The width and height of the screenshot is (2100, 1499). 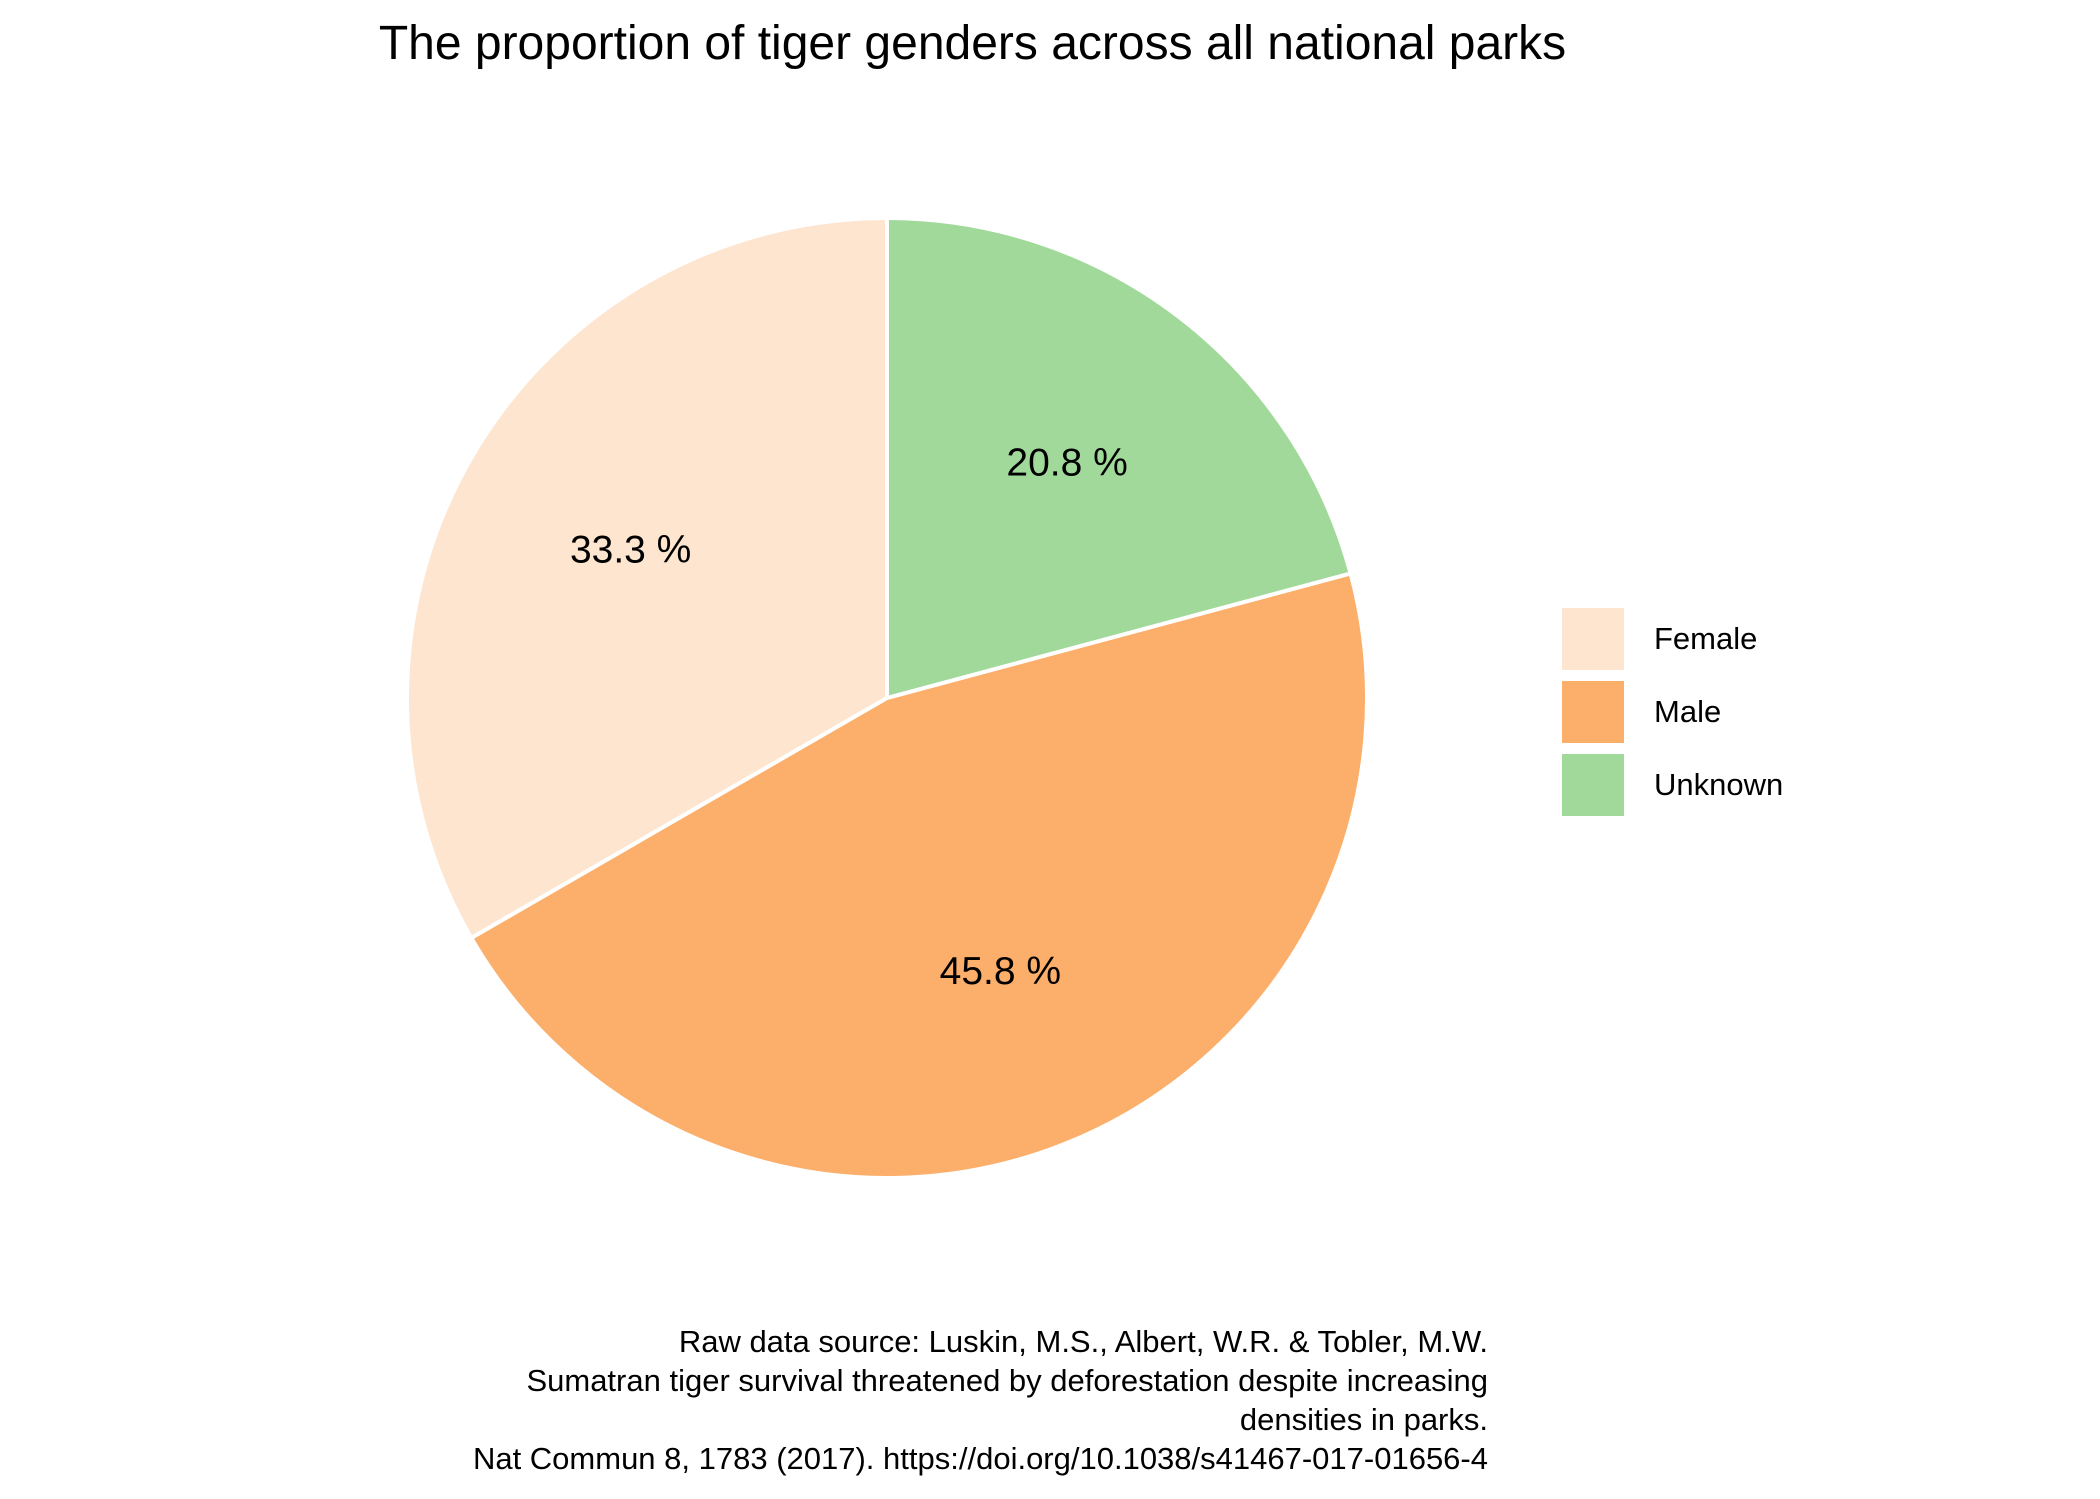 I want to click on pie-slice-labels: 33.3 % 45.8 % 20.8 %, so click(x=849, y=717).